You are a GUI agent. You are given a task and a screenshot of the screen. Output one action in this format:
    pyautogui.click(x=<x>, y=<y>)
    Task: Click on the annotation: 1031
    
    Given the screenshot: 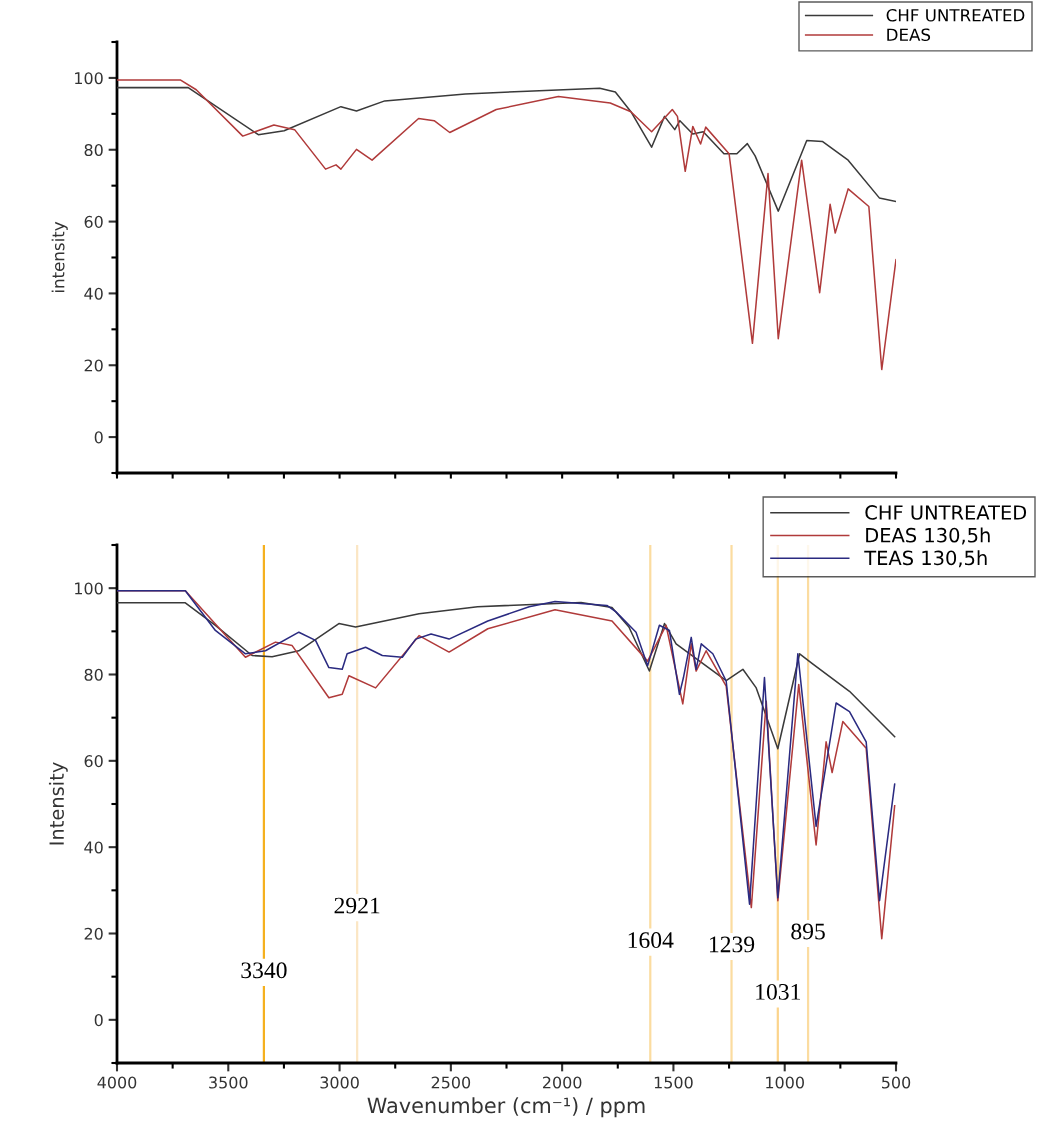 What is the action you would take?
    pyautogui.click(x=778, y=991)
    